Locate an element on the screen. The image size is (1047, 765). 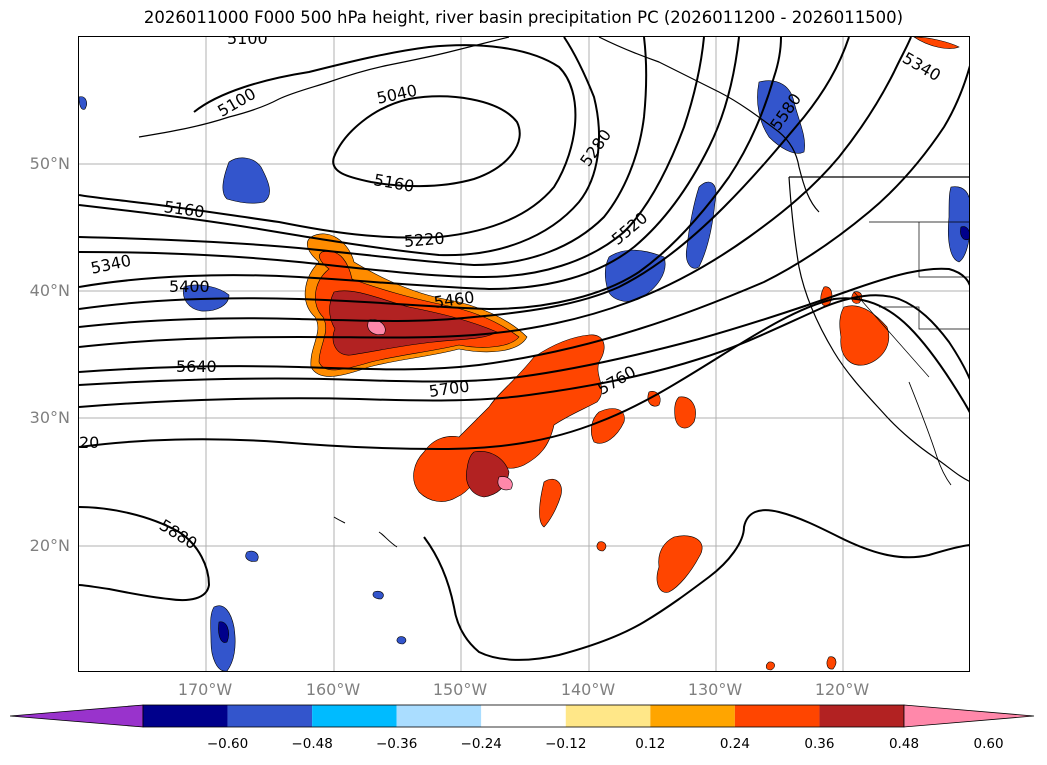
hawaii-islands is located at coordinates (365, 532).